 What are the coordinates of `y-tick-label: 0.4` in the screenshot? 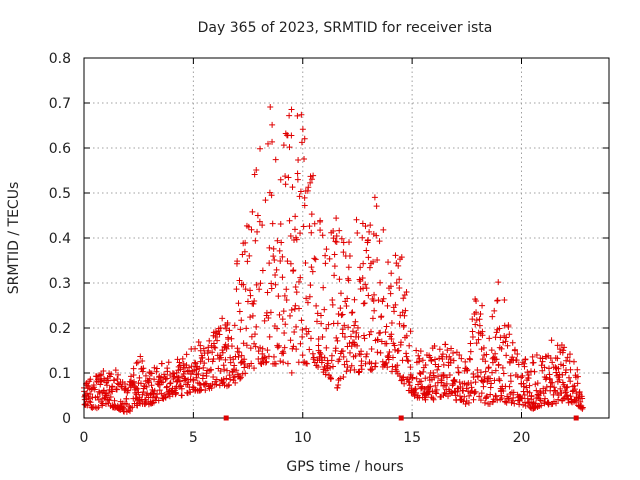 It's located at (60, 239).